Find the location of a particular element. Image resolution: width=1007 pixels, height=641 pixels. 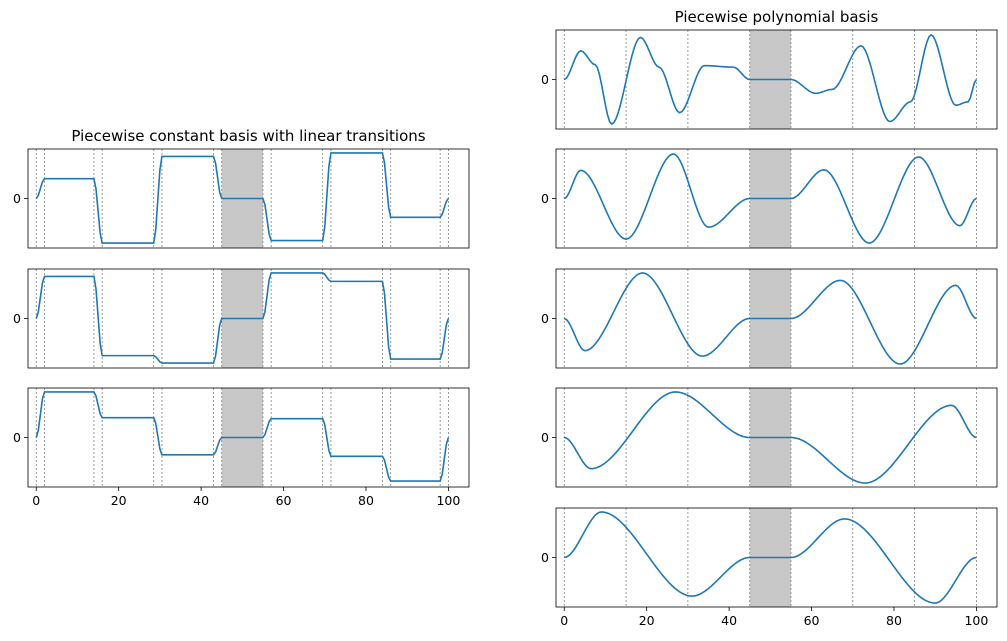

right-panel-2-axes: 0 is located at coordinates (769, 198).